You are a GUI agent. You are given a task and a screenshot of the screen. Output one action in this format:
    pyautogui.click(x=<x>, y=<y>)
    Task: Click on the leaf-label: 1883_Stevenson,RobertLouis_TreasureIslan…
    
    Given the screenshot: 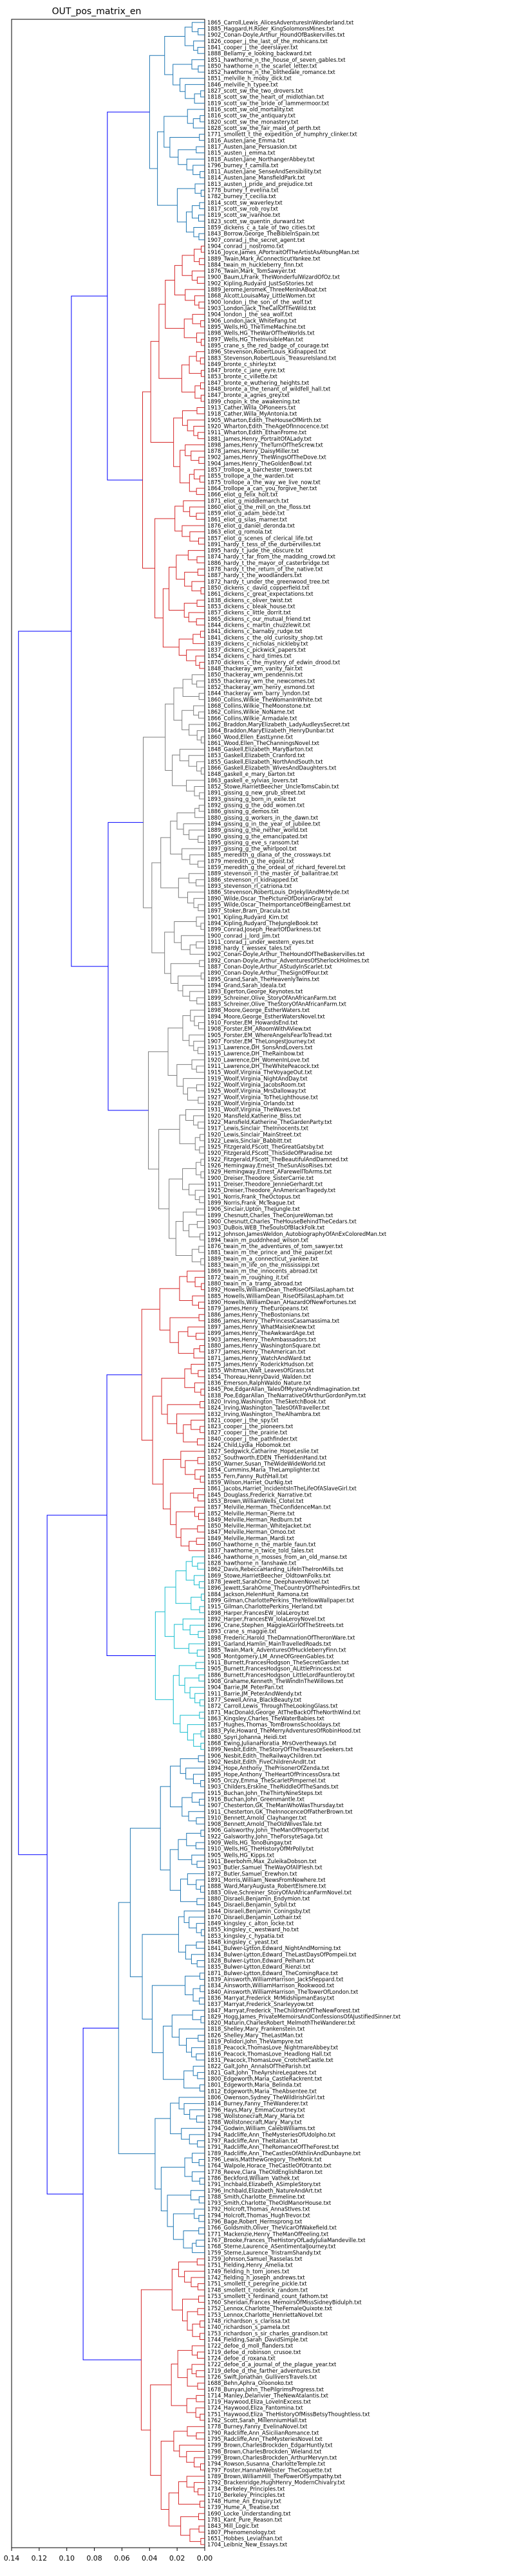 What is the action you would take?
    pyautogui.click(x=272, y=357)
    